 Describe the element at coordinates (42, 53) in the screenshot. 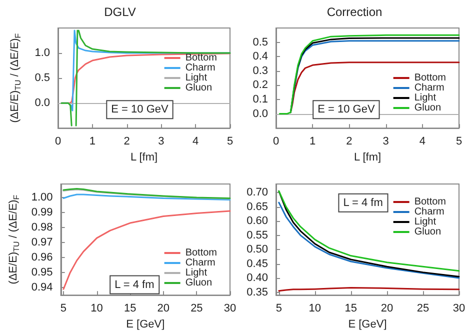

I see `y-tick-label: 1.0` at that location.